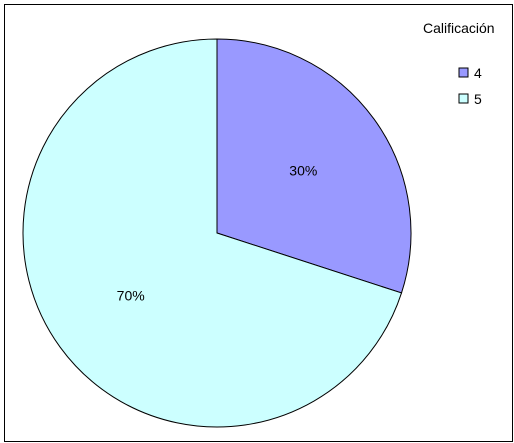 The width and height of the screenshot is (514, 443). What do you see at coordinates (459, 28) in the screenshot?
I see `legend-title: Calificación` at bounding box center [459, 28].